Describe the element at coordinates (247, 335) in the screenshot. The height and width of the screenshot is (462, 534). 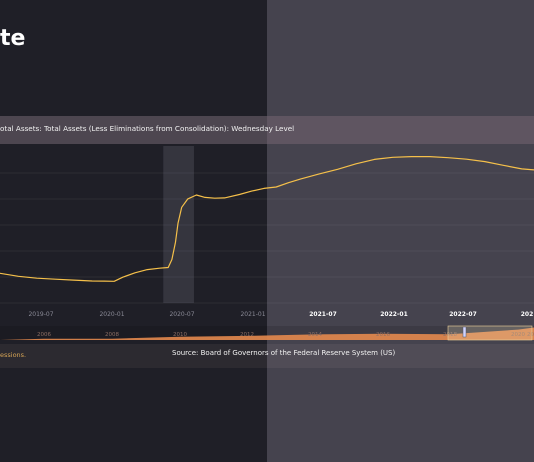
I see `navigator-tick-label: 2012` at that location.